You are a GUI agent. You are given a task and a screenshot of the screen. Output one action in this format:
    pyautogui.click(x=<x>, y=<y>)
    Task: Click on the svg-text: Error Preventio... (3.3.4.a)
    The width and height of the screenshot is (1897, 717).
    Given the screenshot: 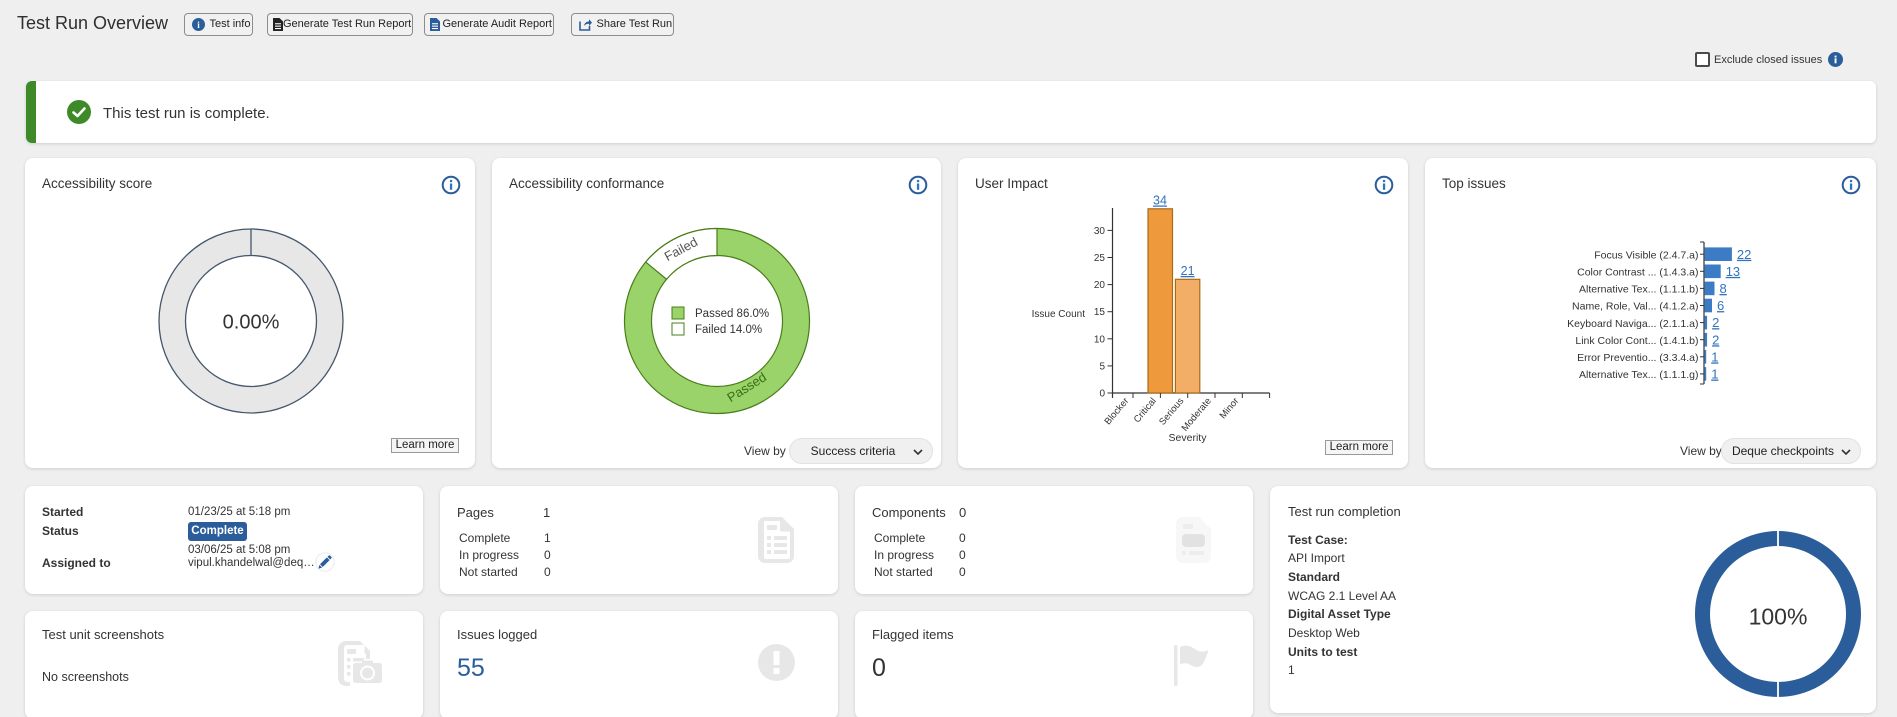 What is the action you would take?
    pyautogui.click(x=1637, y=358)
    